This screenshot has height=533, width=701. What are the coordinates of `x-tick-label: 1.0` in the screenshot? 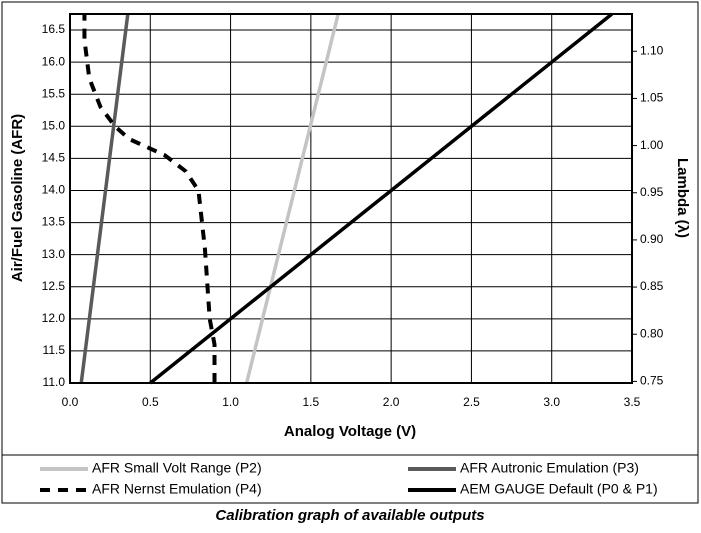 It's located at (230, 402).